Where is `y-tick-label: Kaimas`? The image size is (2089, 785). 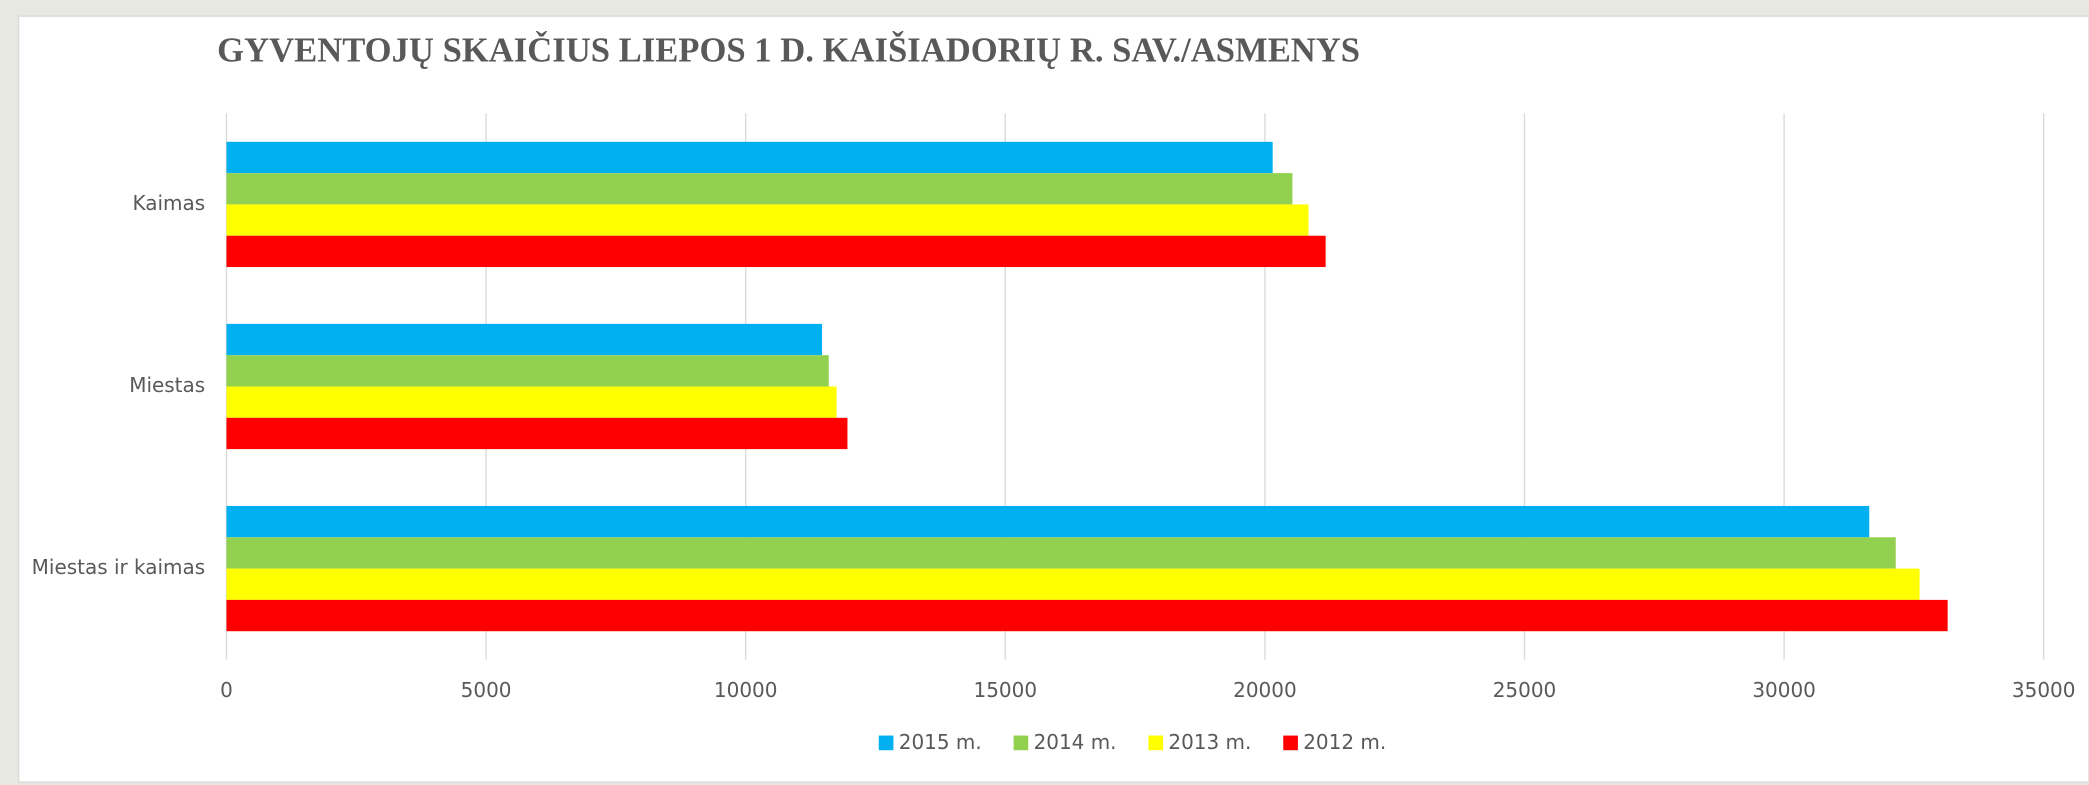 y-tick-label: Kaimas is located at coordinates (169, 203).